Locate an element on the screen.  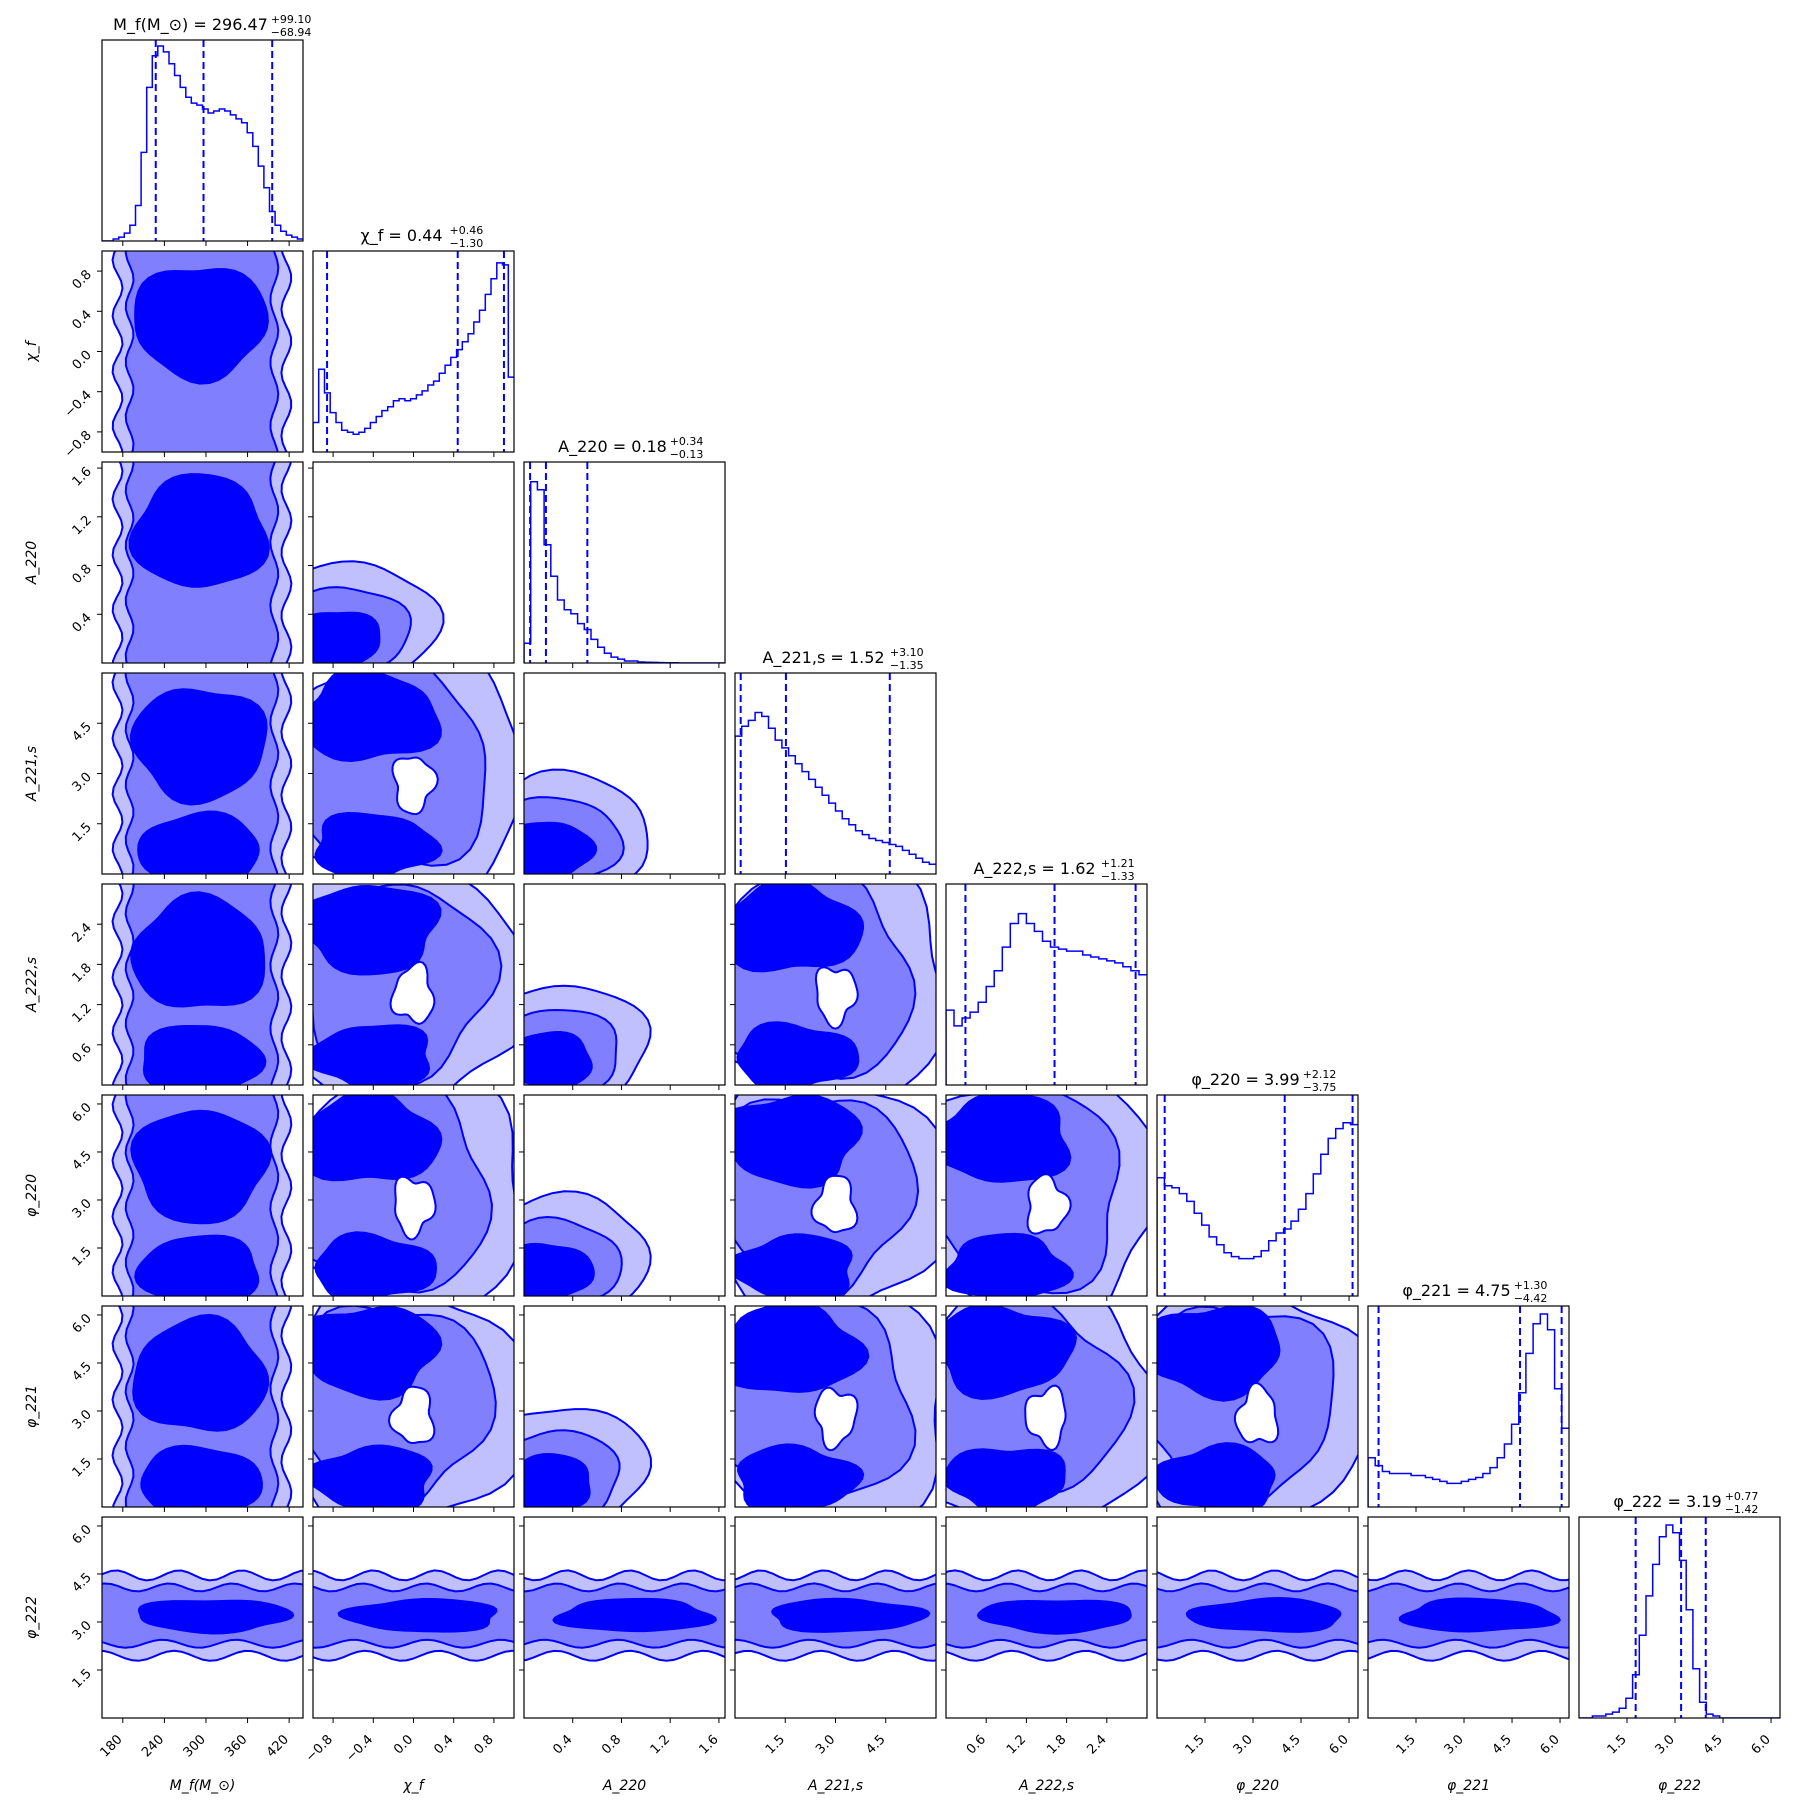
x-tick-label-chi: 0.8 is located at coordinates (483, 1744).